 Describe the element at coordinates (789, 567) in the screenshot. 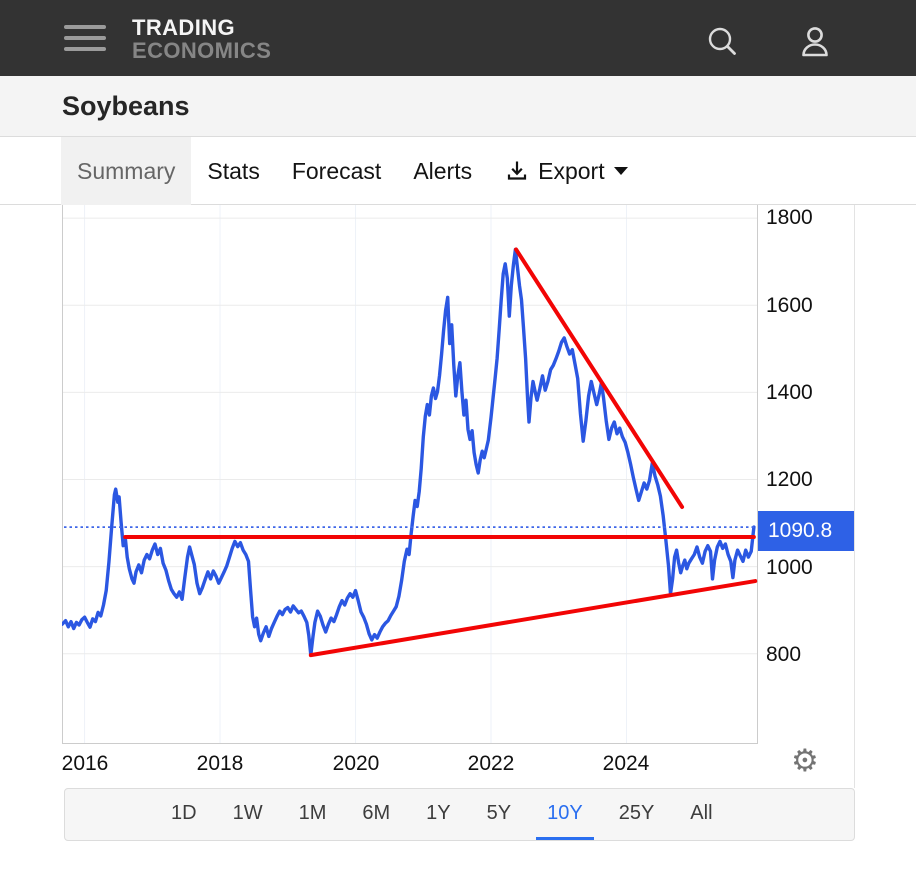

I see `y-axis-label: 1000` at that location.